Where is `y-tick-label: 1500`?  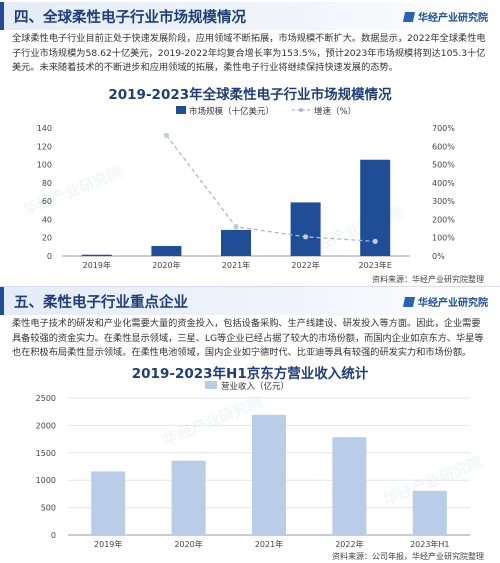 y-tick-label: 1500 is located at coordinates (46, 453).